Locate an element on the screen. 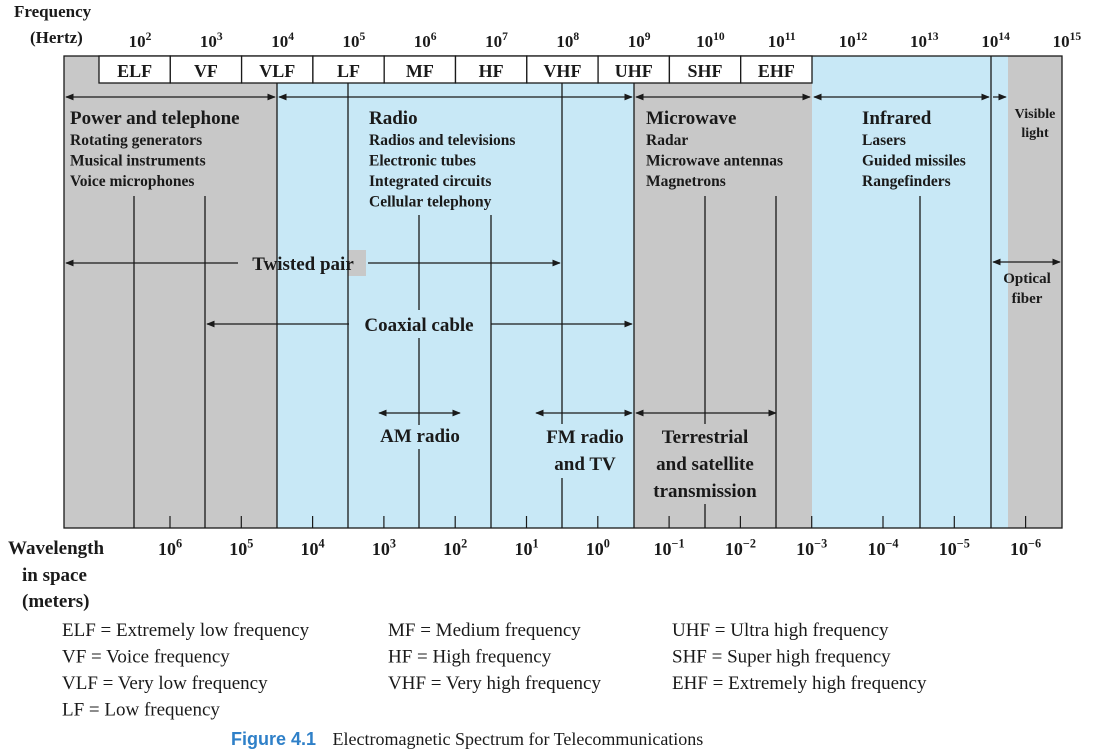 This screenshot has height=756, width=1094. legend-entry-0-3: LF = Low frequency is located at coordinates (141, 710).